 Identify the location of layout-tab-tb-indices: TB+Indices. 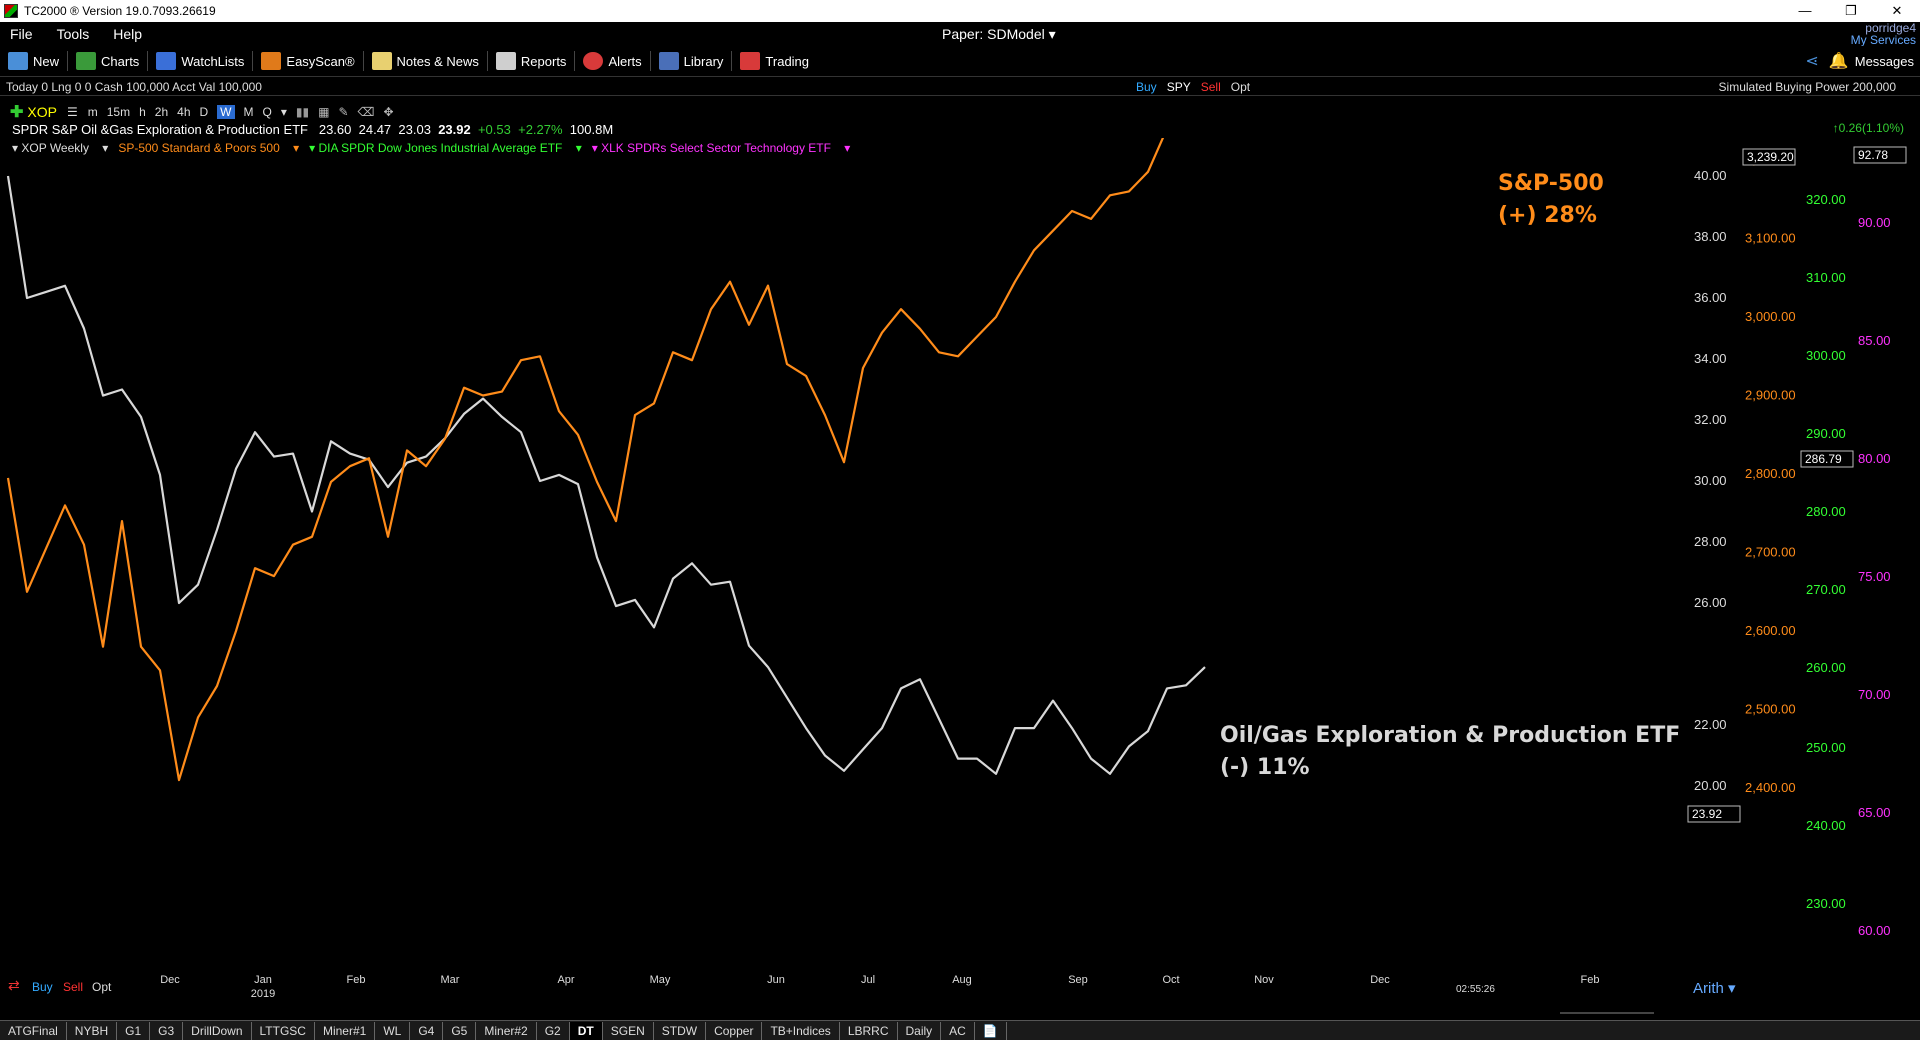
(801, 1030).